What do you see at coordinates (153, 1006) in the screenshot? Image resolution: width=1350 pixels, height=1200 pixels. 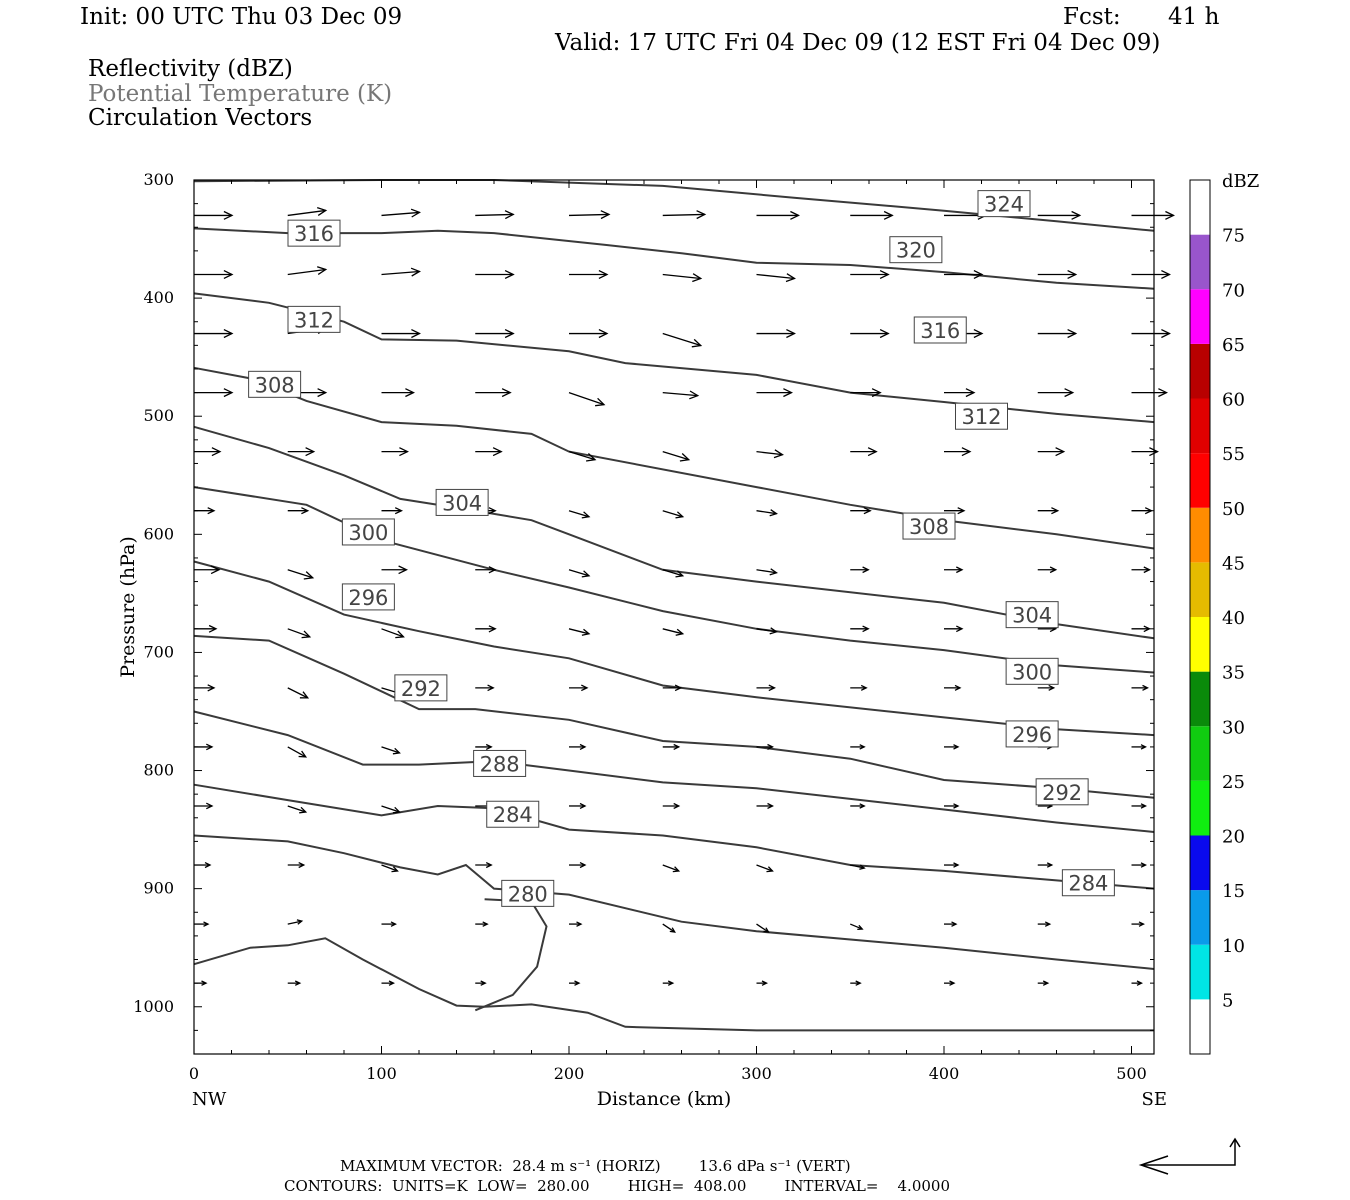 I see `y-tick-label: 1000` at bounding box center [153, 1006].